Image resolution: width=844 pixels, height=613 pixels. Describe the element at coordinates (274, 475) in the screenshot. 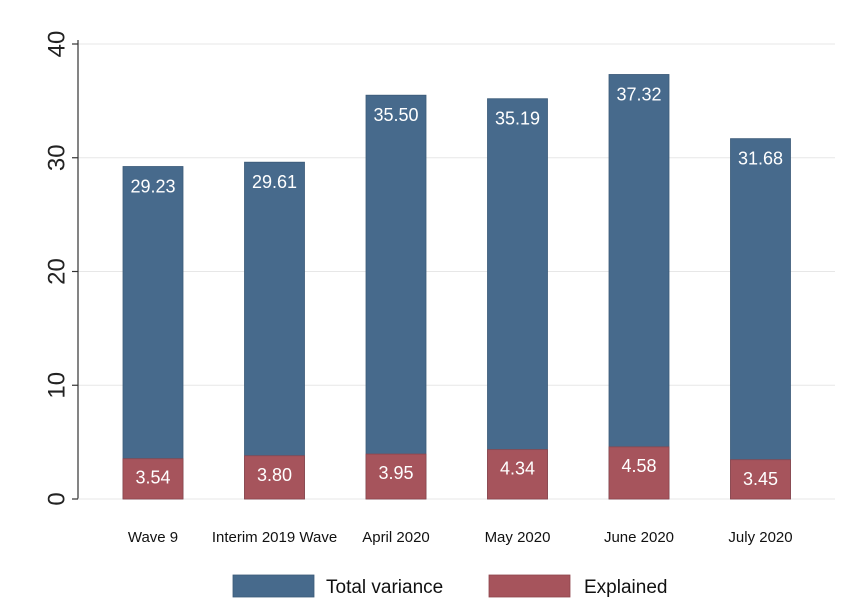

I see `bar-label-explained: 3.80` at that location.